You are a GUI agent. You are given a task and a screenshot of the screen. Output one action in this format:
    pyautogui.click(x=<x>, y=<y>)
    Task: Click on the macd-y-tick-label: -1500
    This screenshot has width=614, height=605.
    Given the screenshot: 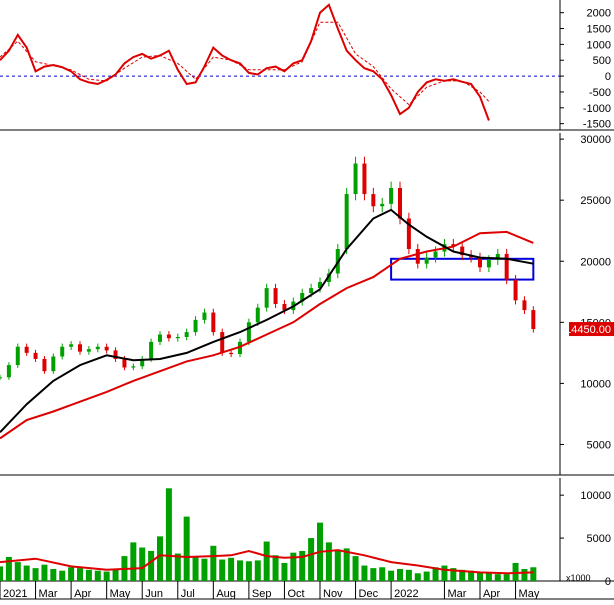 What is the action you would take?
    pyautogui.click(x=597, y=125)
    